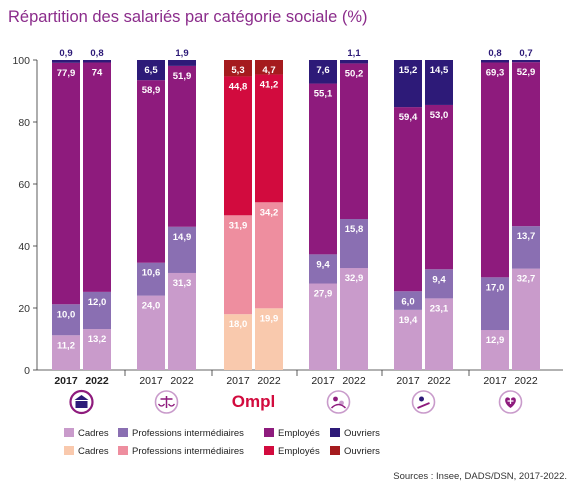 The image size is (577, 488). I want to click on data-label: 50,2, so click(354, 73).